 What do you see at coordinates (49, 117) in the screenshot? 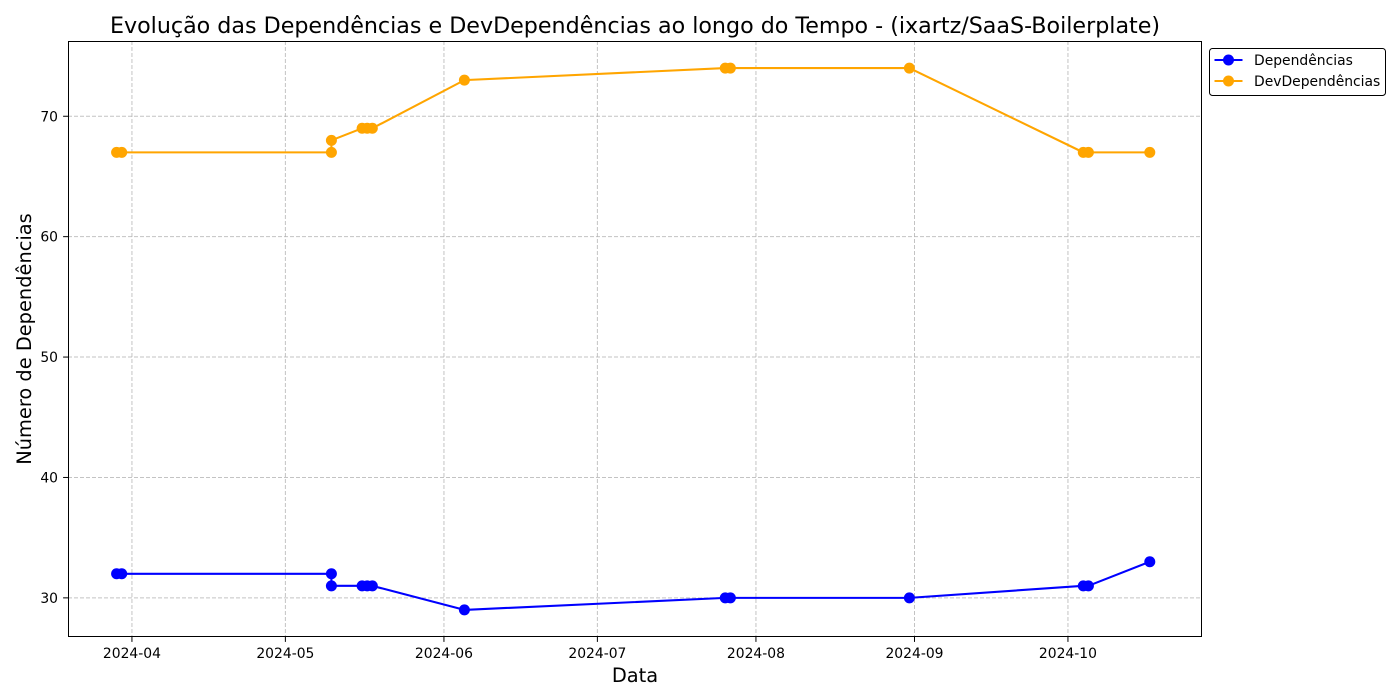
I see `y-tick-label: 70` at bounding box center [49, 117].